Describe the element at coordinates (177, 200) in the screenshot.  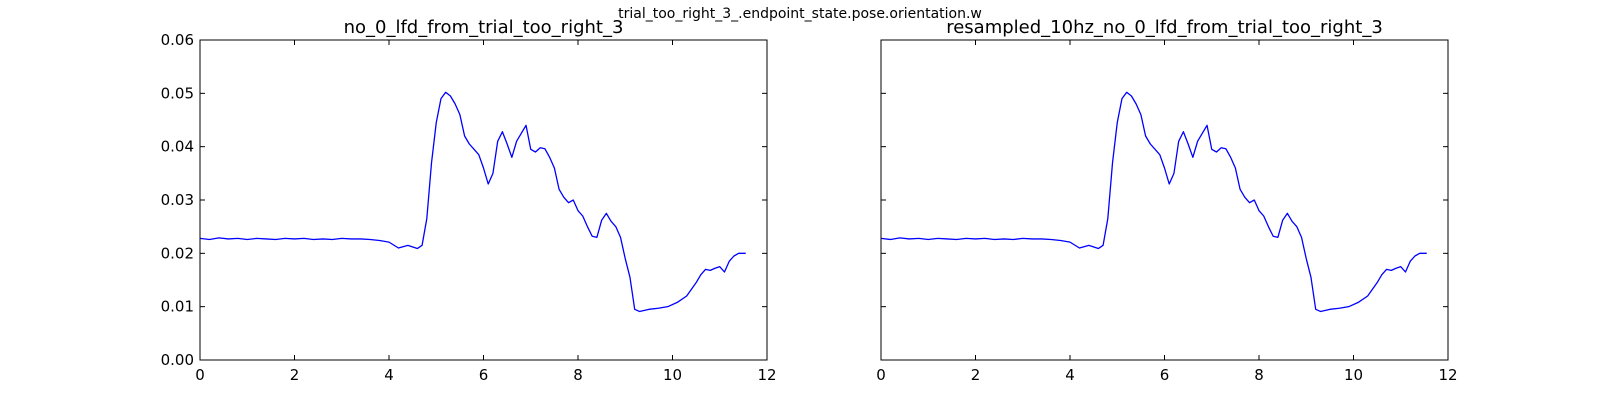
I see `y-tick-label: 0.03` at that location.